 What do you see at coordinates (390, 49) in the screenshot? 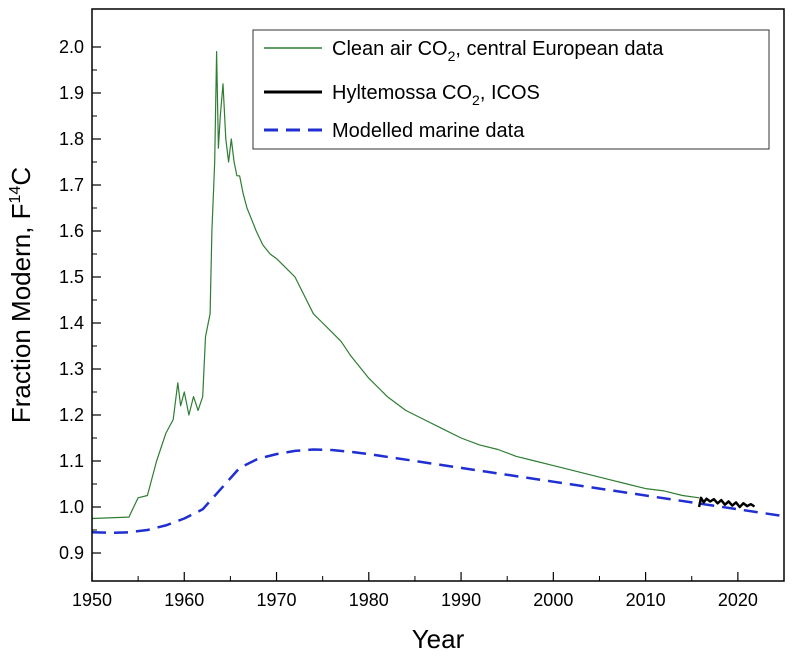
I see `legend-label-0-main: Clean air CO` at bounding box center [390, 49].